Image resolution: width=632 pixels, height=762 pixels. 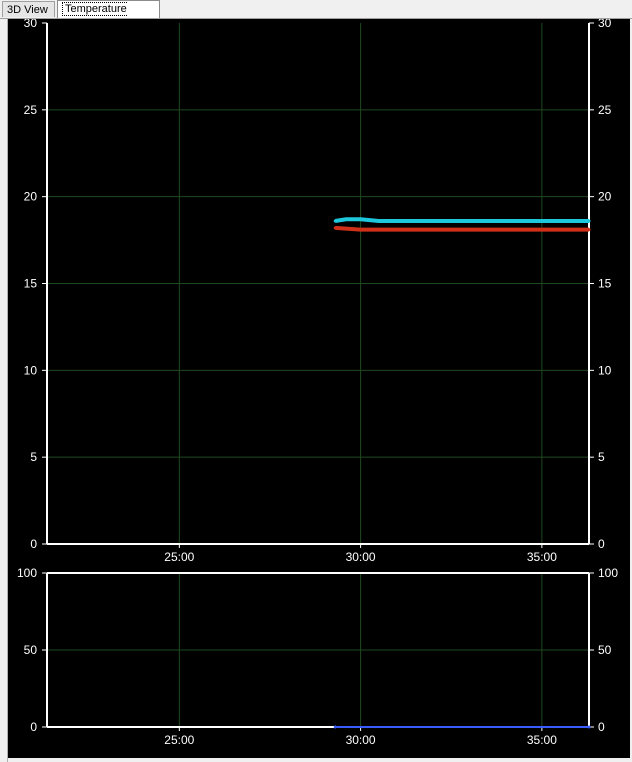 What do you see at coordinates (31, 370) in the screenshot?
I see `y-tick-label-left: 10` at bounding box center [31, 370].